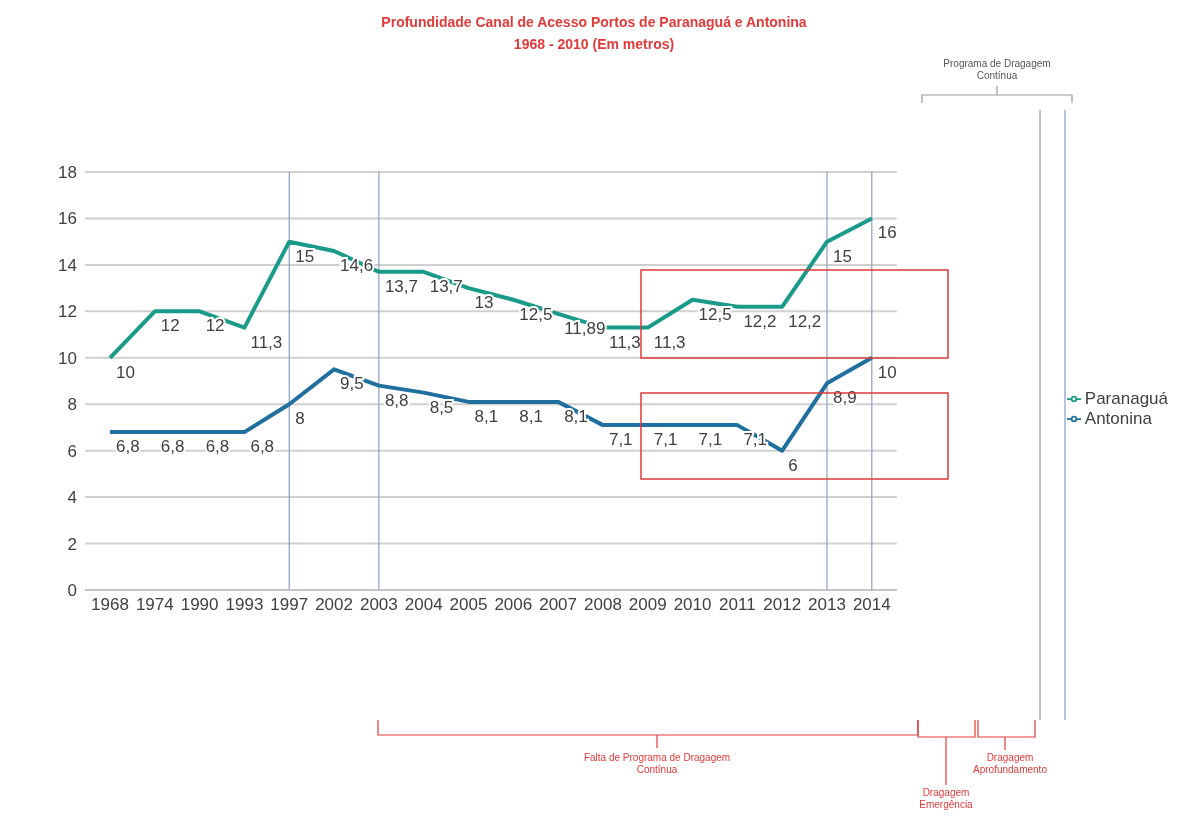  Describe the element at coordinates (300, 419) in the screenshot. I see `data-label: 8` at that location.